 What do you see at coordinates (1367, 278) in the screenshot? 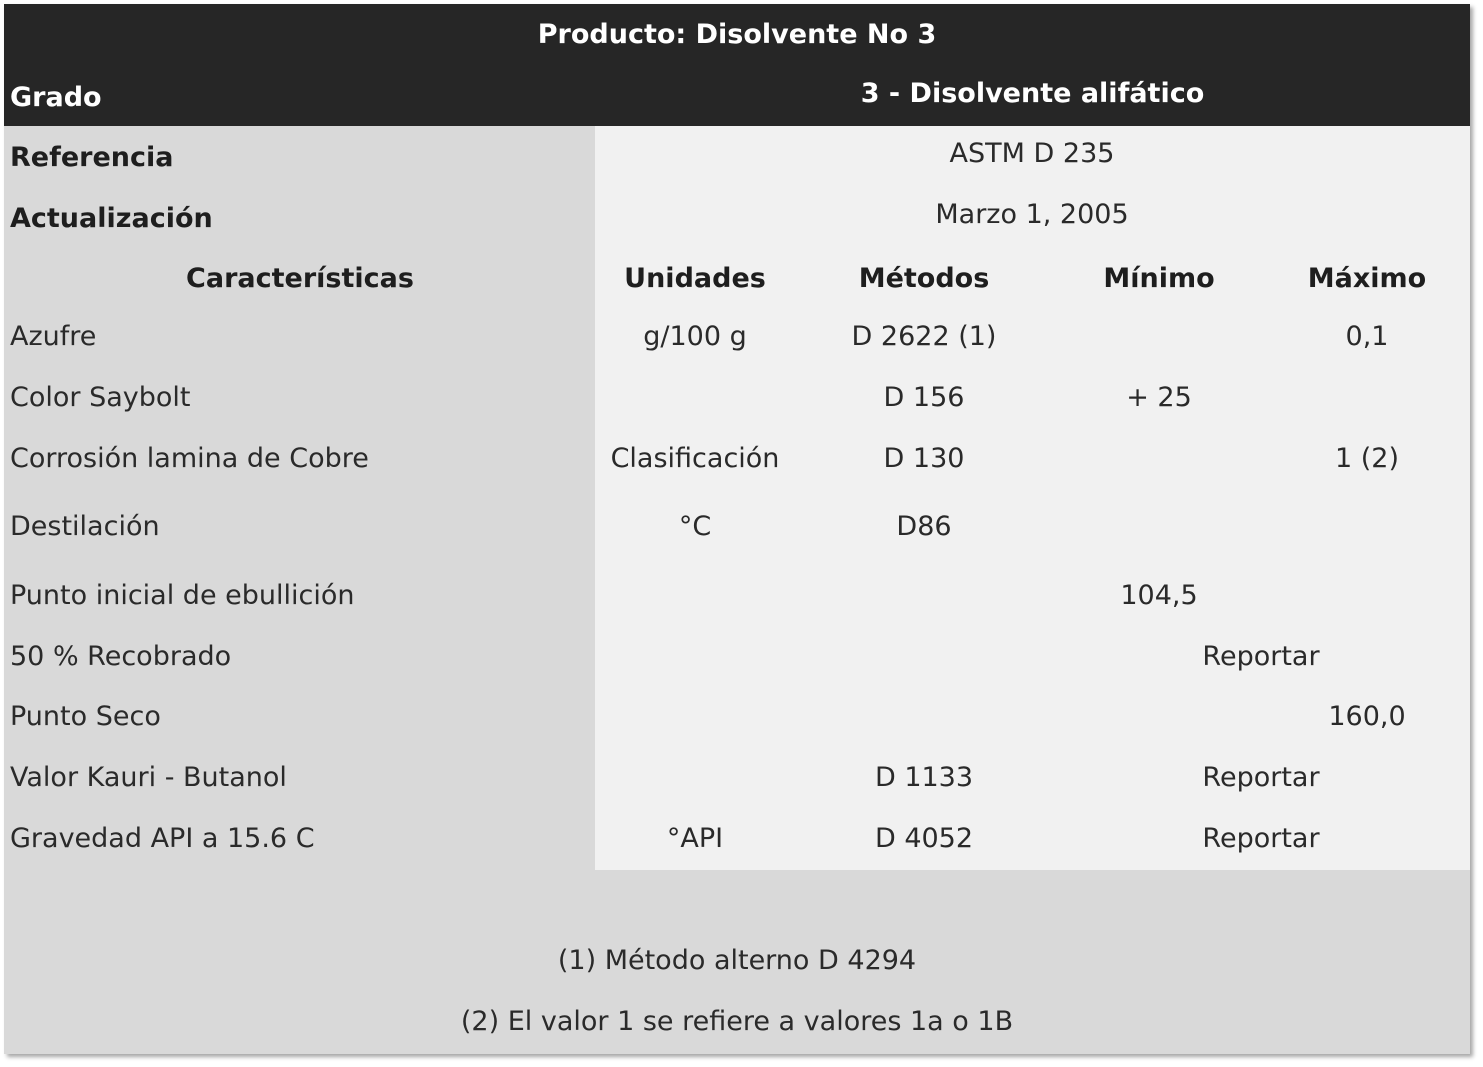
I see `column-header-maximum: Máximo` at bounding box center [1367, 278].